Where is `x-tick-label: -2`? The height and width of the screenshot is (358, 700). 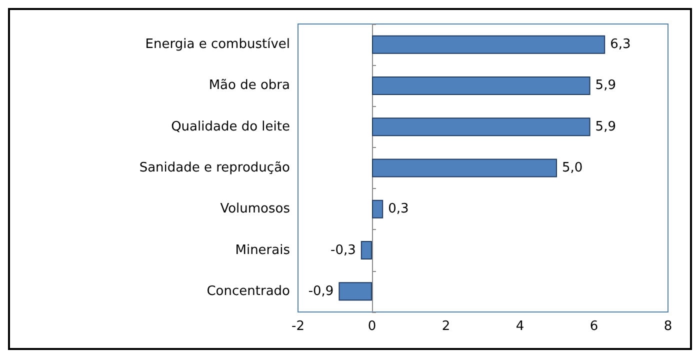 x-tick-label: -2 is located at coordinates (298, 326).